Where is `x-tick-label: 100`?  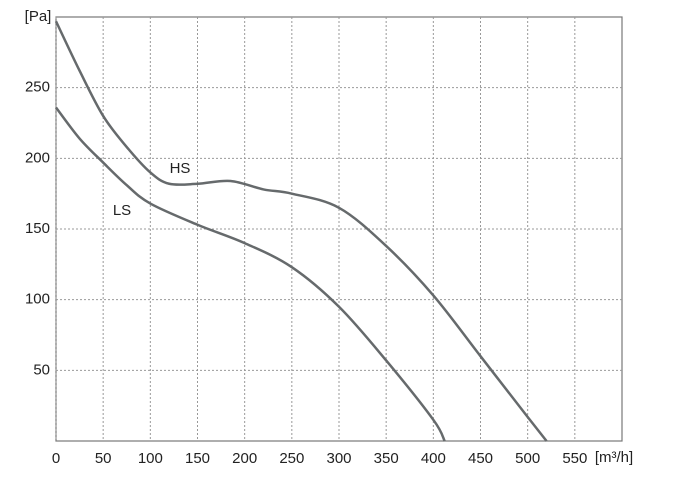
x-tick-label: 100 is located at coordinates (150, 458).